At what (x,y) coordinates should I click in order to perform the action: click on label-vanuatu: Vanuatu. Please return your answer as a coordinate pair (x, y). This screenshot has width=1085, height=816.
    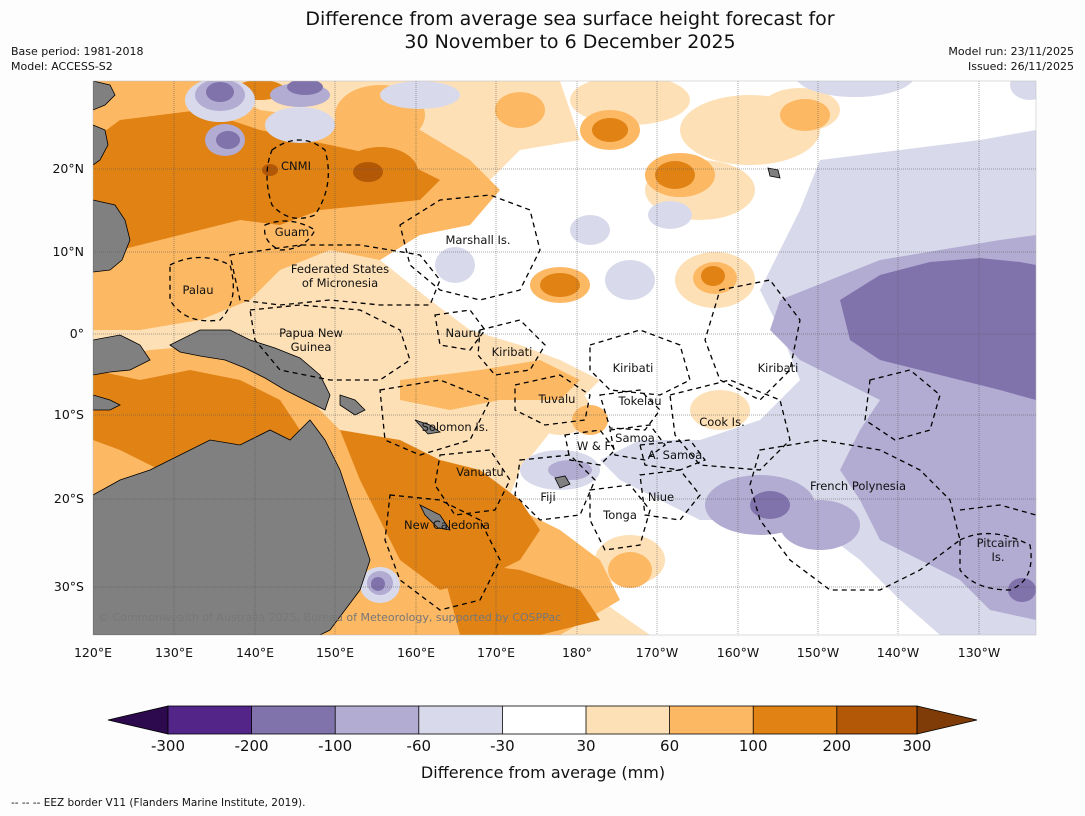
    Looking at the image, I should click on (479, 472).